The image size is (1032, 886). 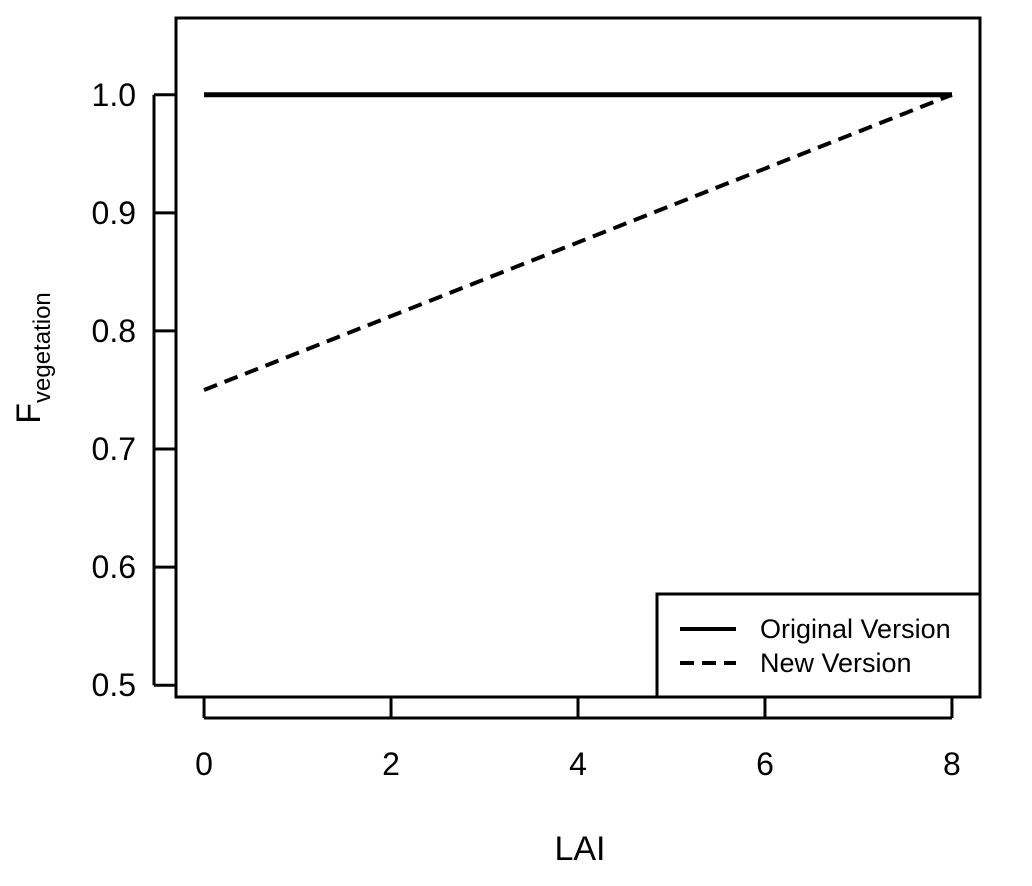 I want to click on y-tick-label: 0.8, so click(x=114, y=331).